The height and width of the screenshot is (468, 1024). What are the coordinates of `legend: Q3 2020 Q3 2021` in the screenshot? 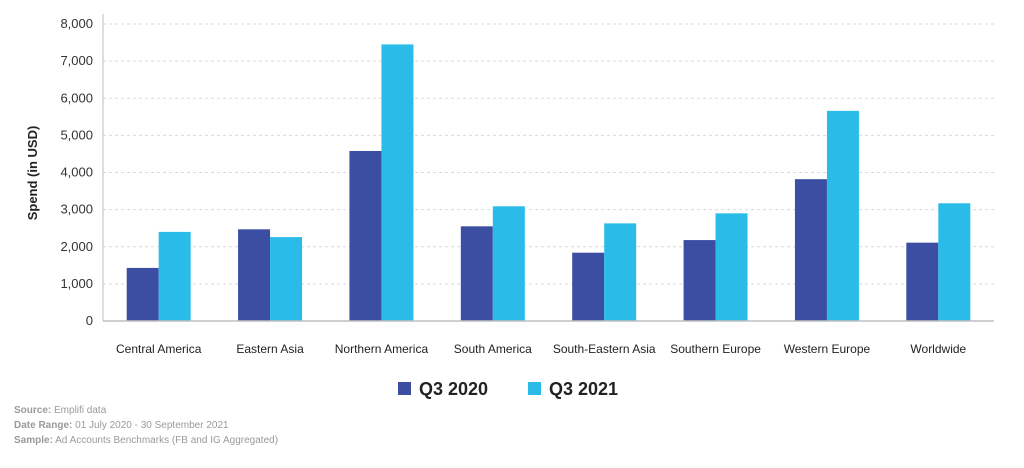 It's located at (508, 389).